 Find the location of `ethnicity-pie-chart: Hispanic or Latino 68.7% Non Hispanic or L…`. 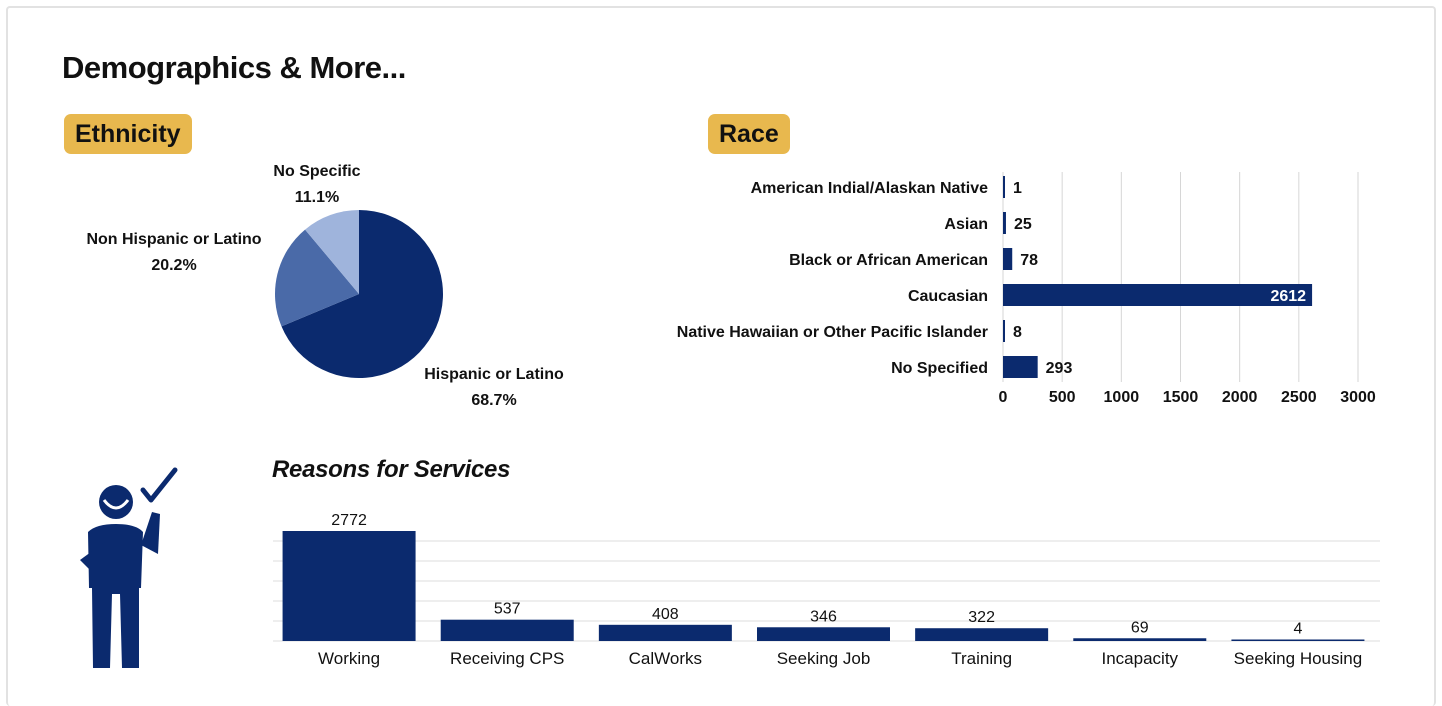

ethnicity-pie-chart: Hispanic or Latino 68.7% Non Hispanic or L… is located at coordinates (325, 286).